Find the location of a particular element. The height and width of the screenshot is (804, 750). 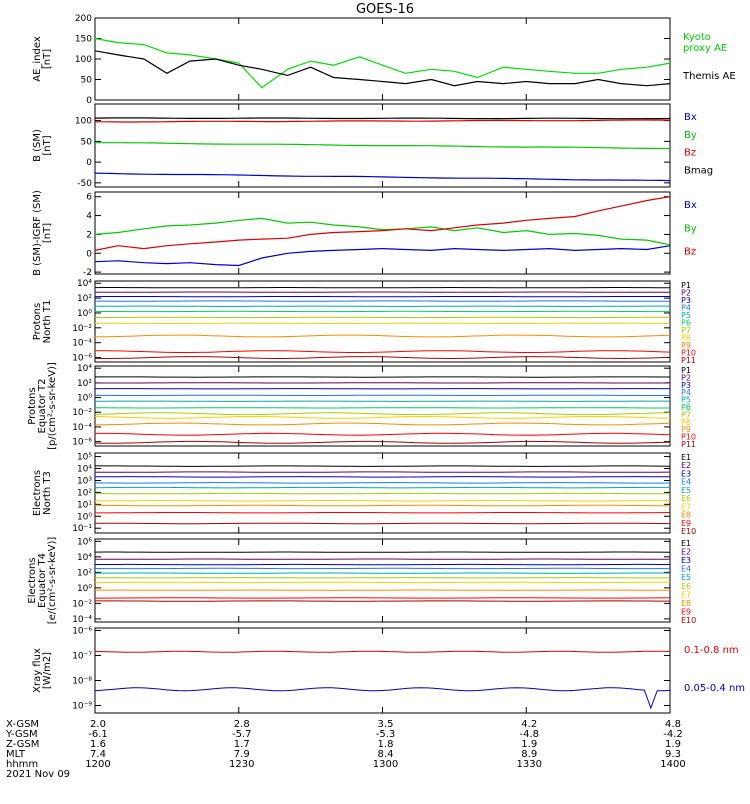

y-tick-label: 10¹ is located at coordinates (84, 505).